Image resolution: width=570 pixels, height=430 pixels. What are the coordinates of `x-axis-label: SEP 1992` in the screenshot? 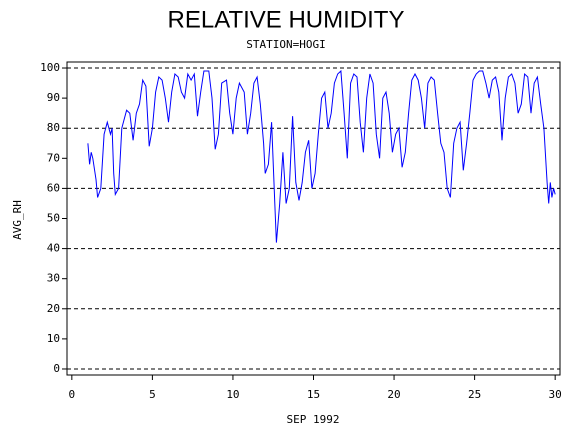 It's located at (313, 419).